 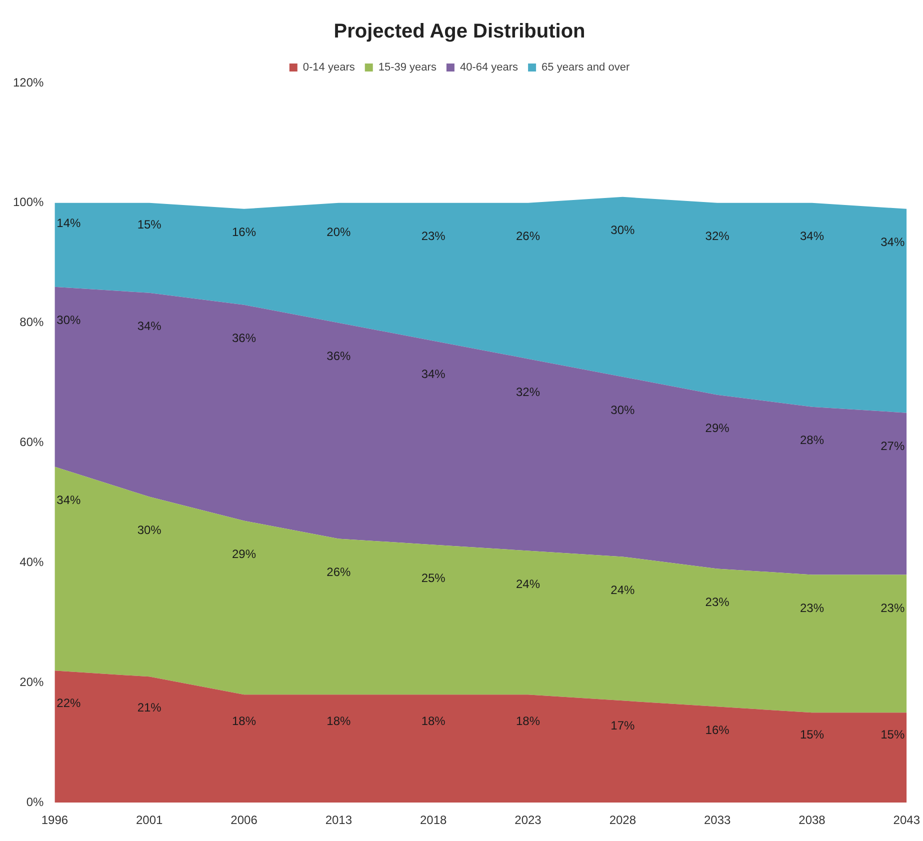 I want to click on y-tick-label: 80%, so click(x=32, y=322).